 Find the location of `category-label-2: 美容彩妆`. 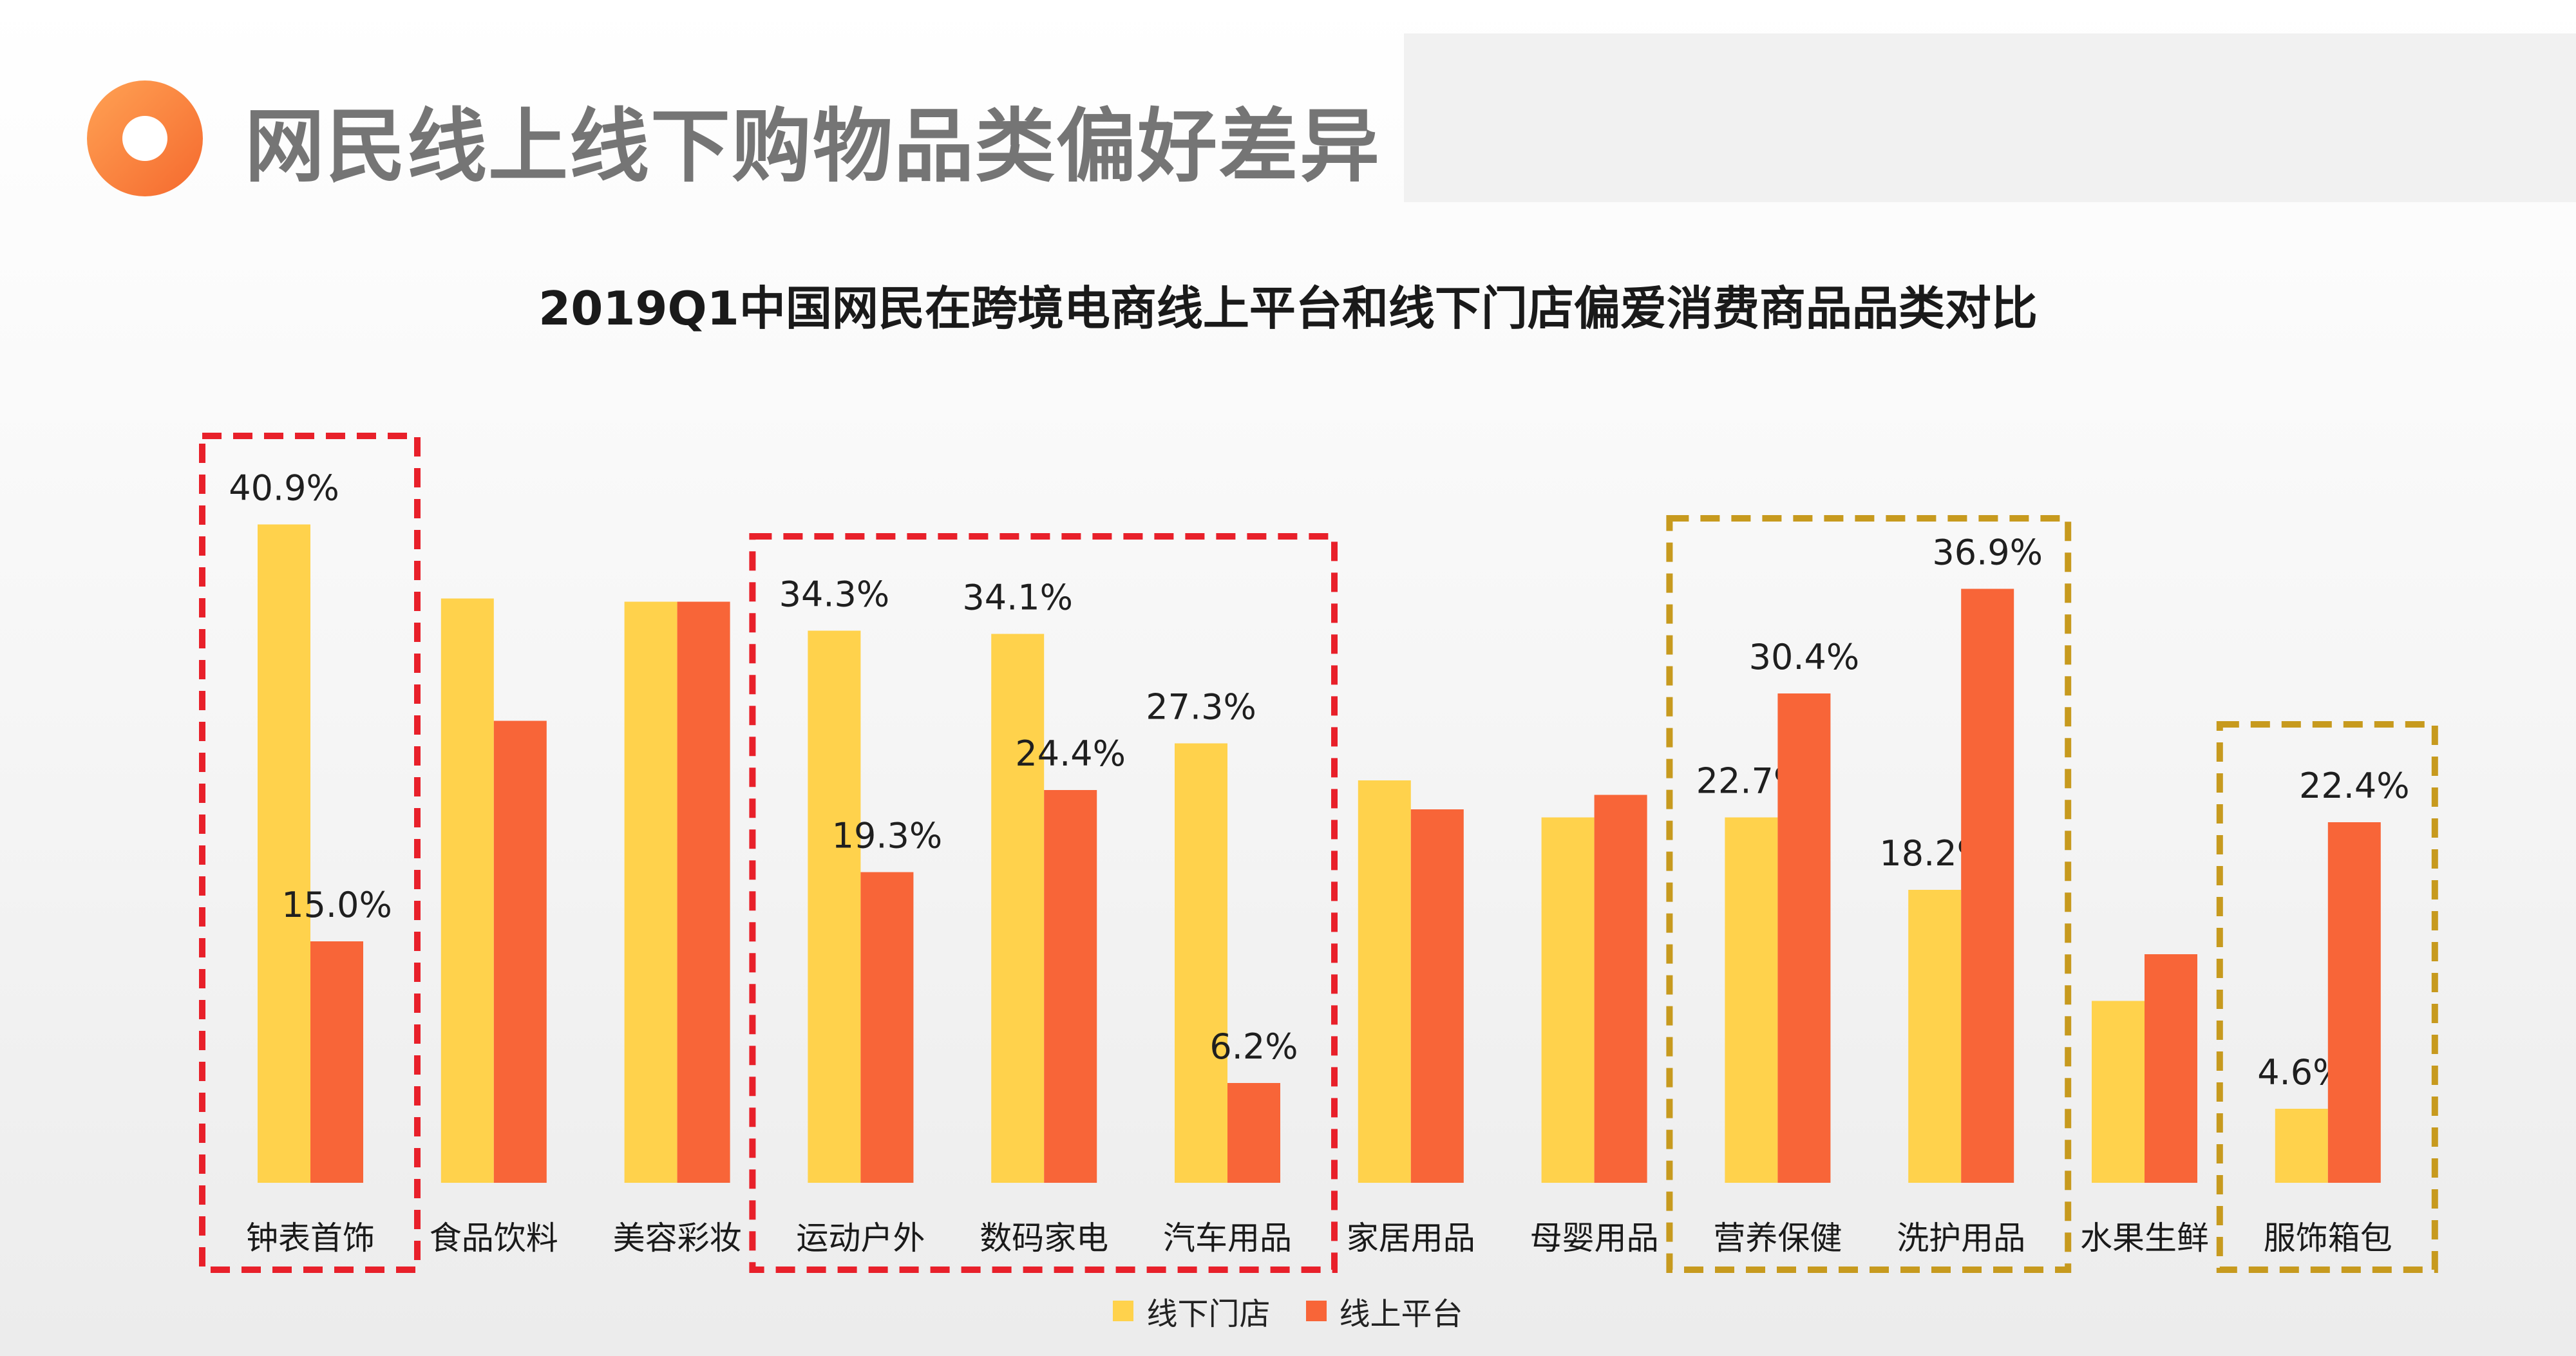

category-label-2: 美容彩妆 is located at coordinates (678, 1238).